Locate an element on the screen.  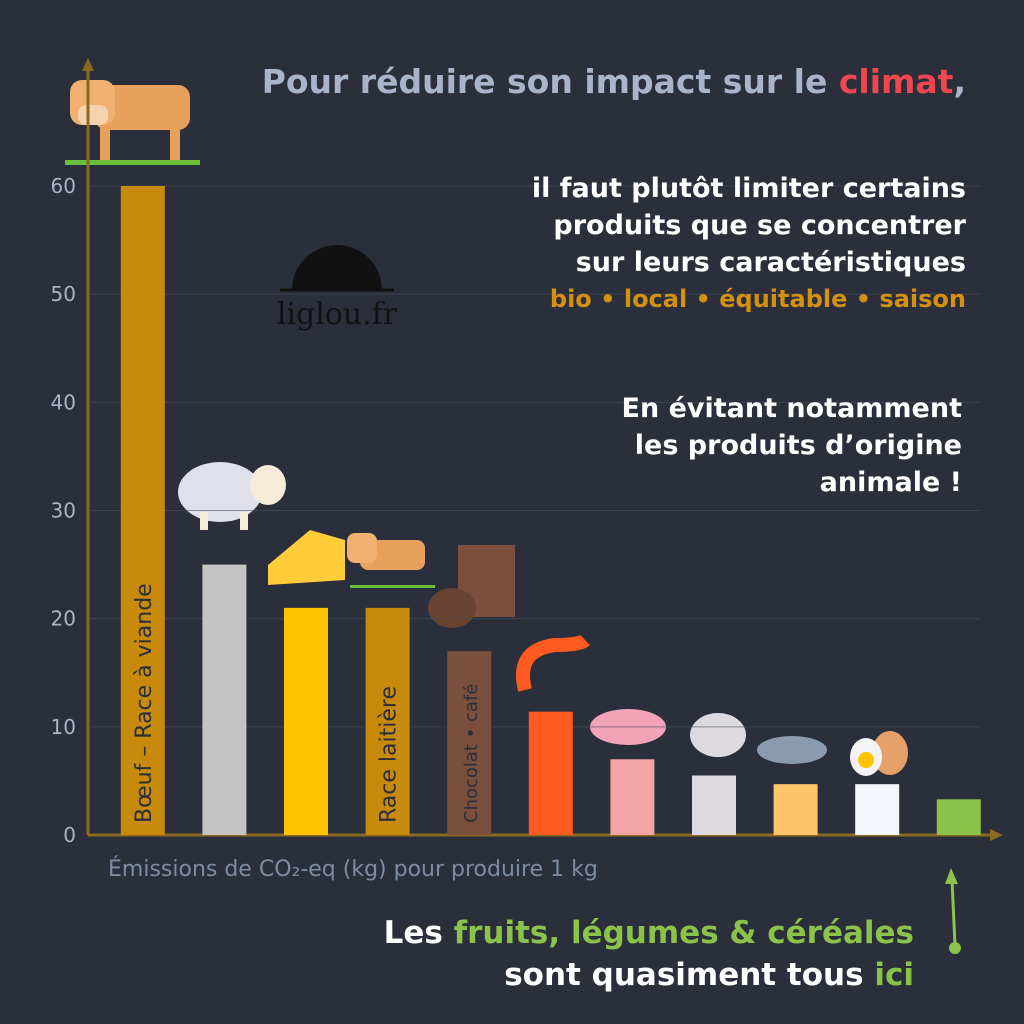
chocolate-coffee-icon is located at coordinates (471, 586).